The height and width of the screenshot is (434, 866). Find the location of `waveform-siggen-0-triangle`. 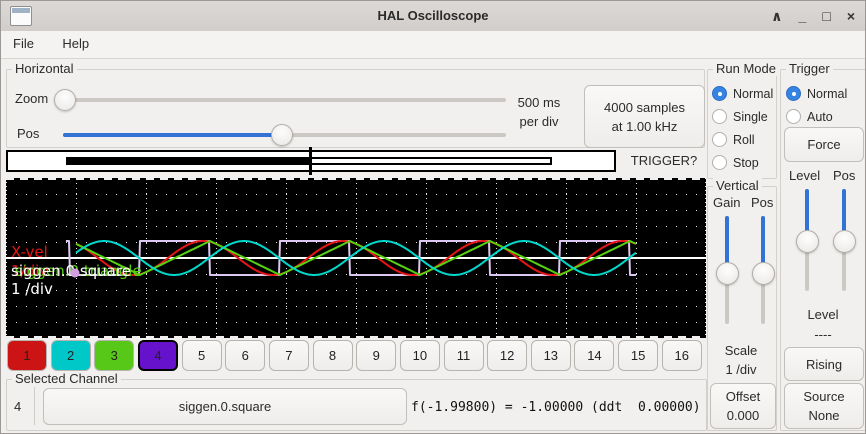

waveform-siggen-0-triangle is located at coordinates (356, 258).